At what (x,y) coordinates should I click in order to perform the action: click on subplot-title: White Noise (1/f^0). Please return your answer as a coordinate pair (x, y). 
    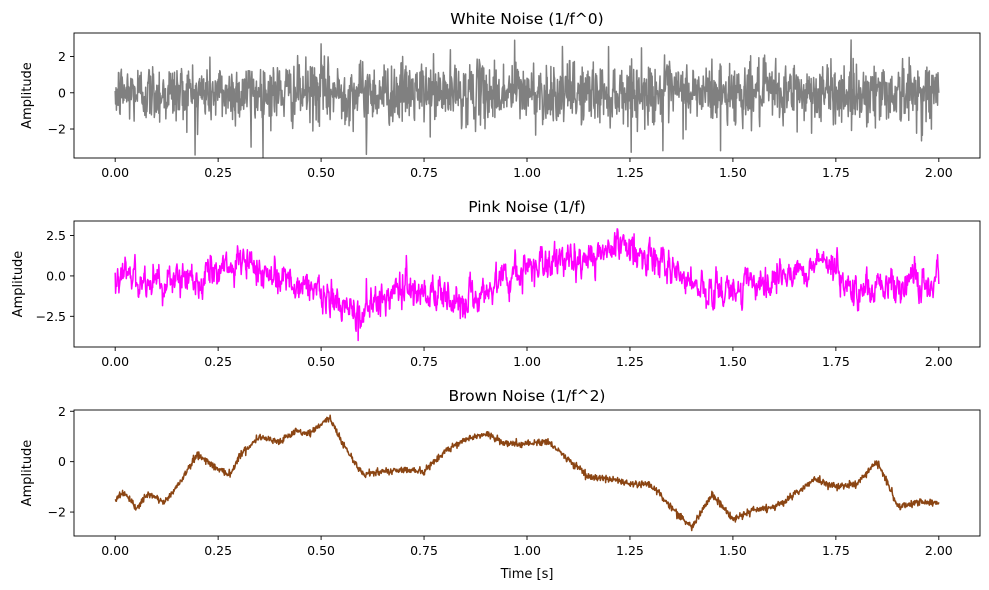
    Looking at the image, I should click on (526, 19).